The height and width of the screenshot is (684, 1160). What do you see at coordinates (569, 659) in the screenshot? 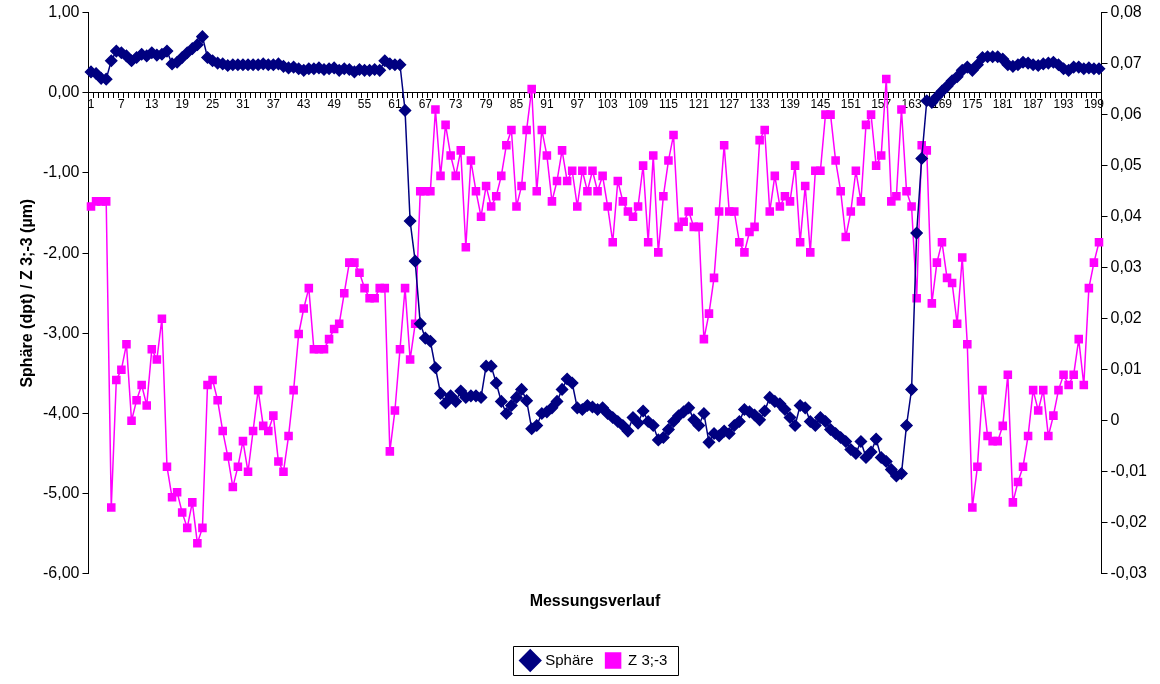
I see `legend-label: Sphäre` at bounding box center [569, 659].